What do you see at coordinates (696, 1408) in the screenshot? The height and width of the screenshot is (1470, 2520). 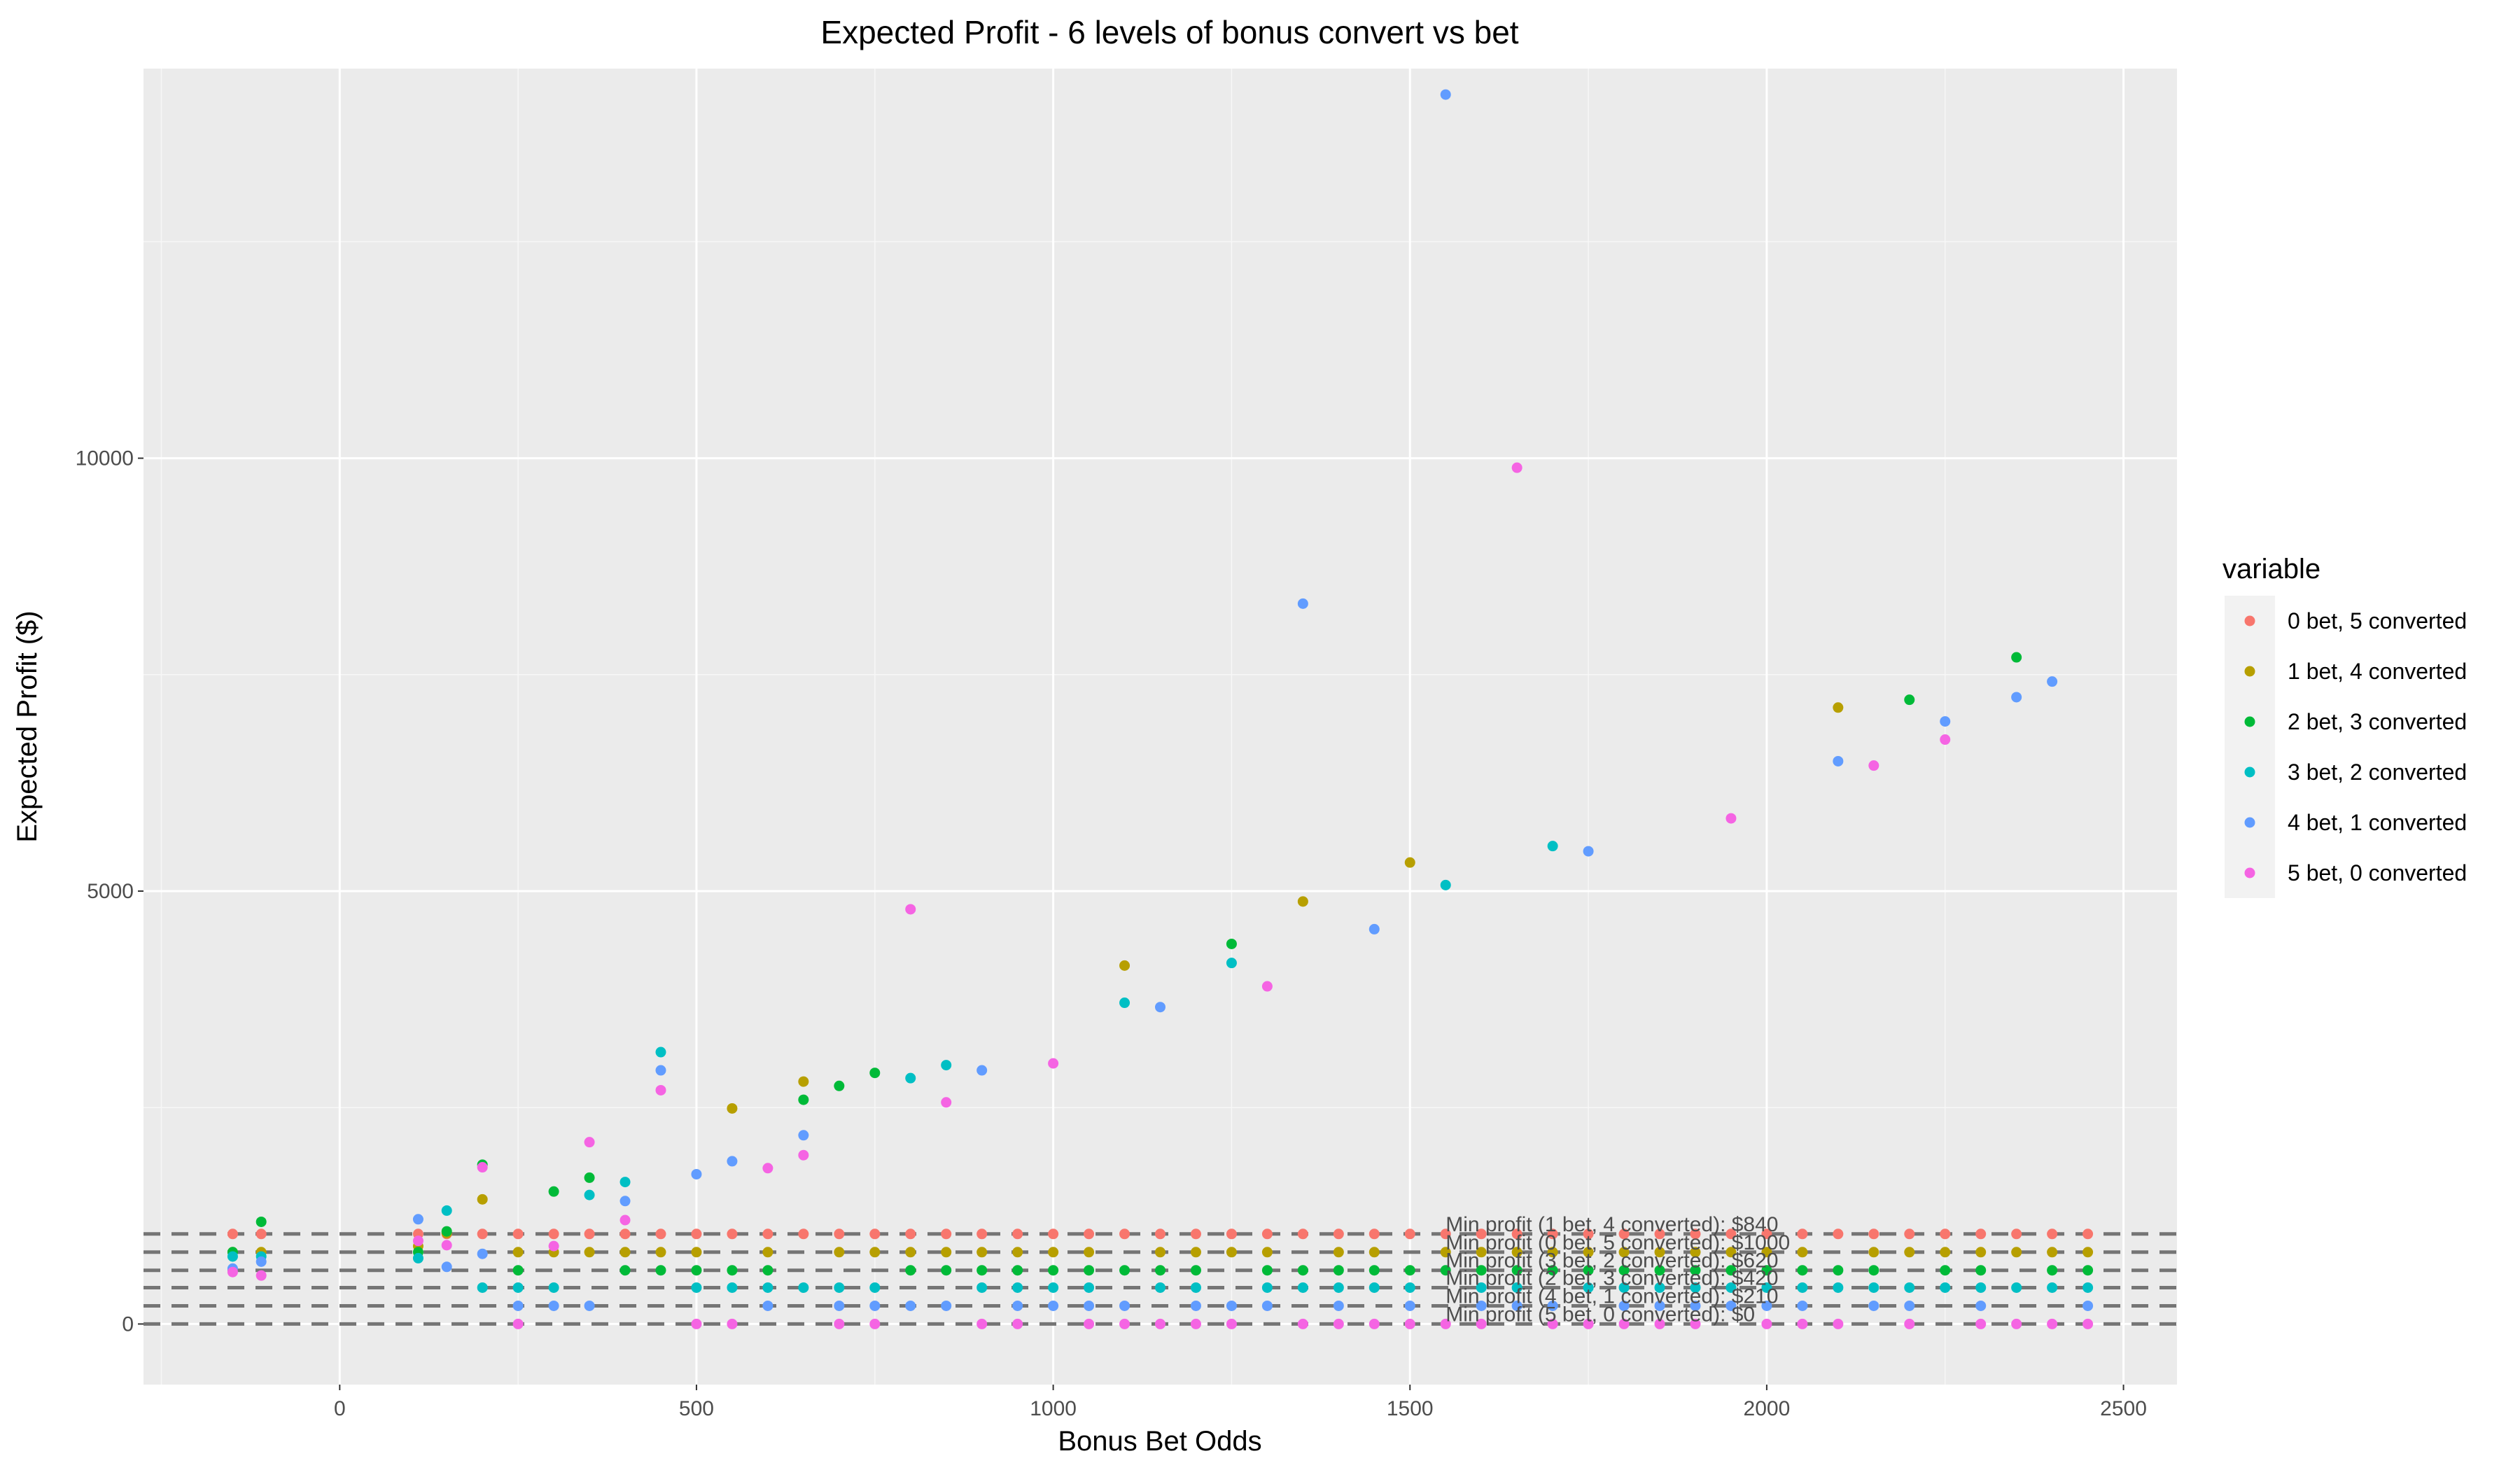 I see `x-tick-label: 500` at bounding box center [696, 1408].